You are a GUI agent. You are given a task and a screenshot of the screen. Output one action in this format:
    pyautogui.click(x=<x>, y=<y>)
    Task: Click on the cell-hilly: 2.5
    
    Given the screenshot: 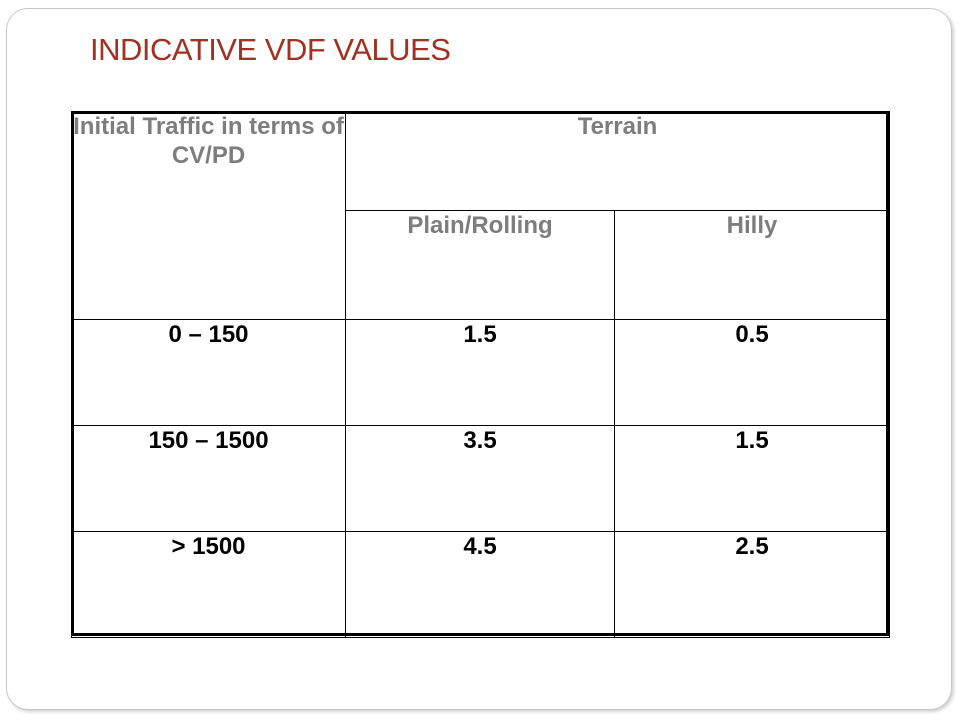 What is the action you would take?
    pyautogui.click(x=752, y=584)
    